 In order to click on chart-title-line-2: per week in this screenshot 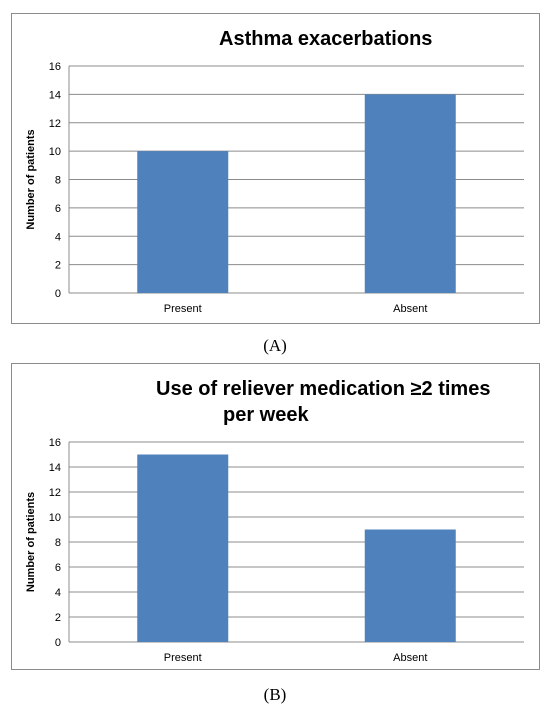, I will do `click(266, 415)`.